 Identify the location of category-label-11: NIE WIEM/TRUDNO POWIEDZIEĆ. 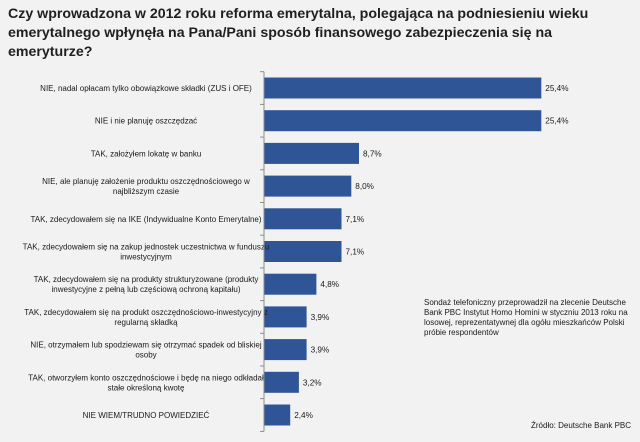
(146, 415).